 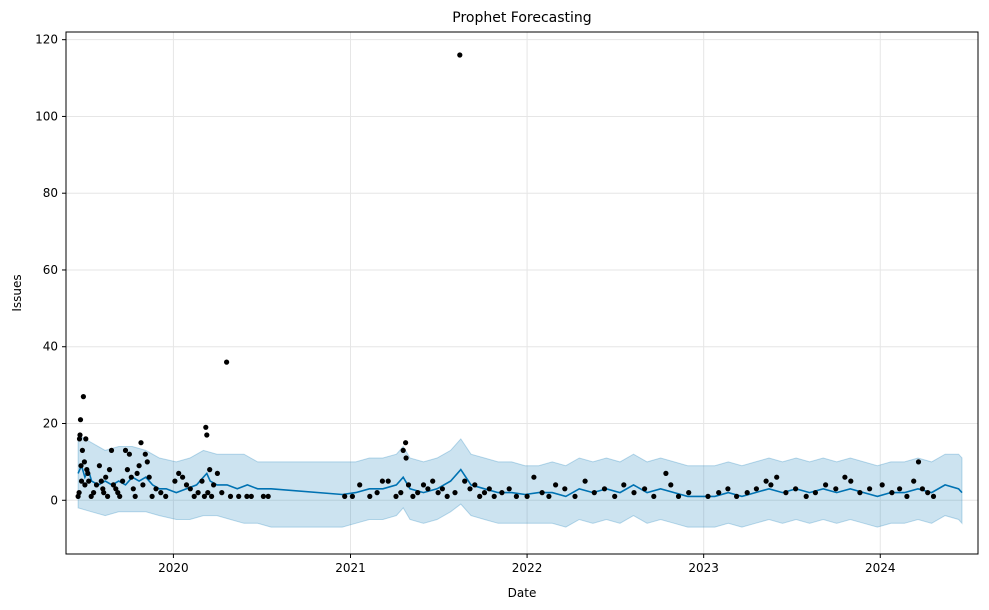 I want to click on y-axis: 0 20 40 60 80 100 120, so click(x=50, y=270).